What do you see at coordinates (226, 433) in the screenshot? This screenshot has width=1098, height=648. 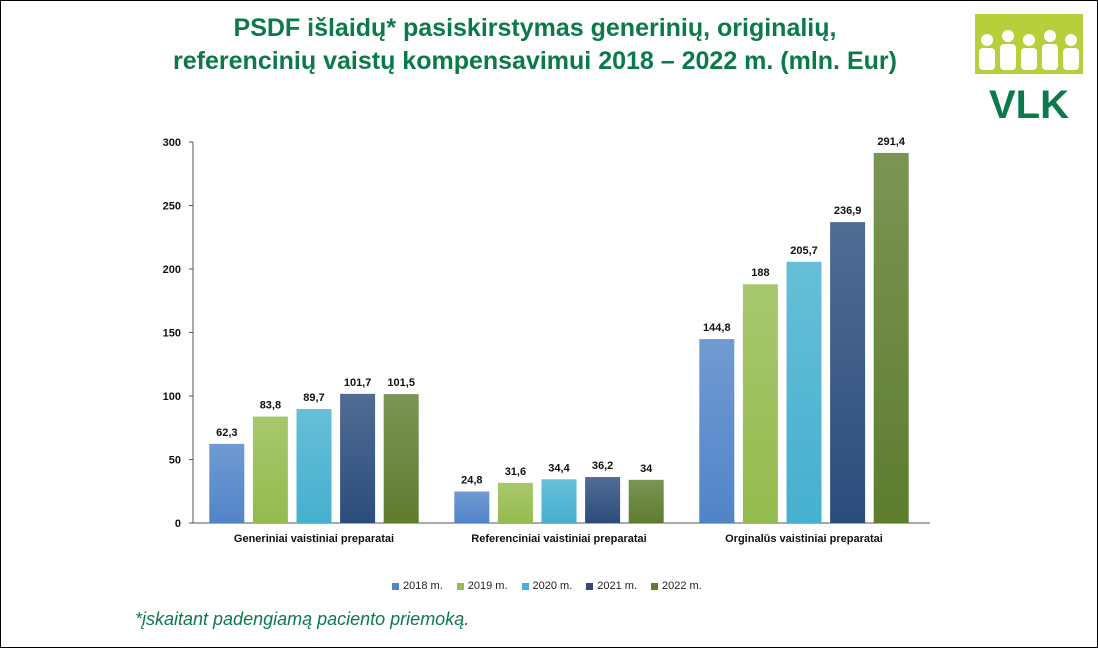 I see `data-label: 62,3` at bounding box center [226, 433].